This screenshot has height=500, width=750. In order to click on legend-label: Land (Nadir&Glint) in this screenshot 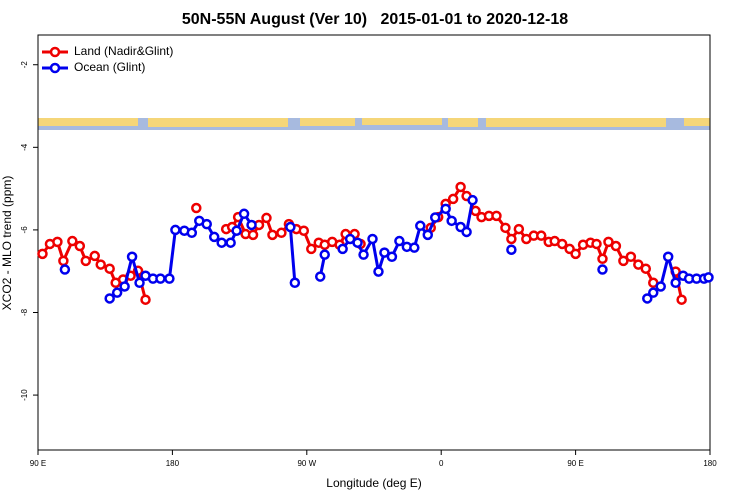, I will do `click(123, 51)`.